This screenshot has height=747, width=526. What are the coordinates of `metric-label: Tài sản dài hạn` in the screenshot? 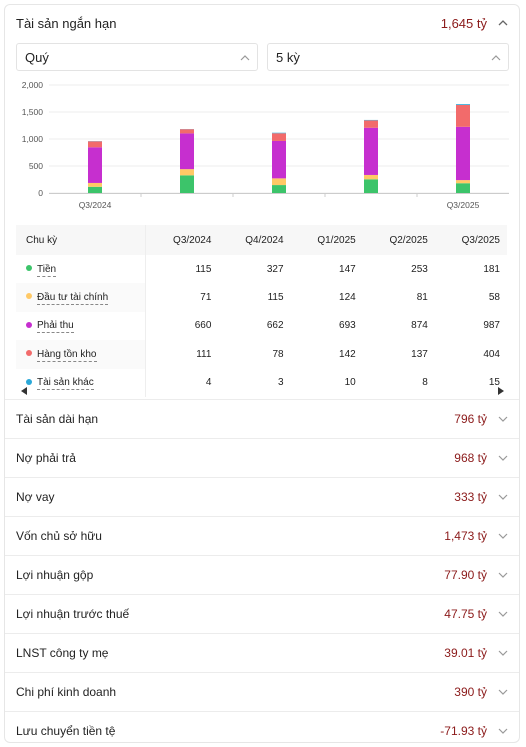 It's located at (57, 419).